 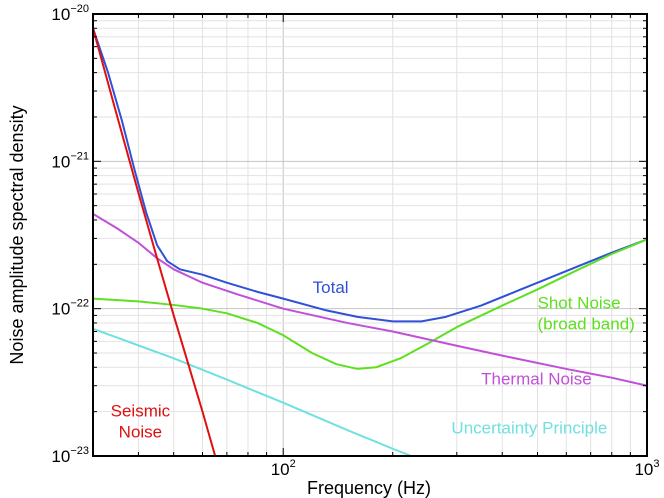 I want to click on series-label-thermal-noise: Thermal Noise, so click(x=536, y=379).